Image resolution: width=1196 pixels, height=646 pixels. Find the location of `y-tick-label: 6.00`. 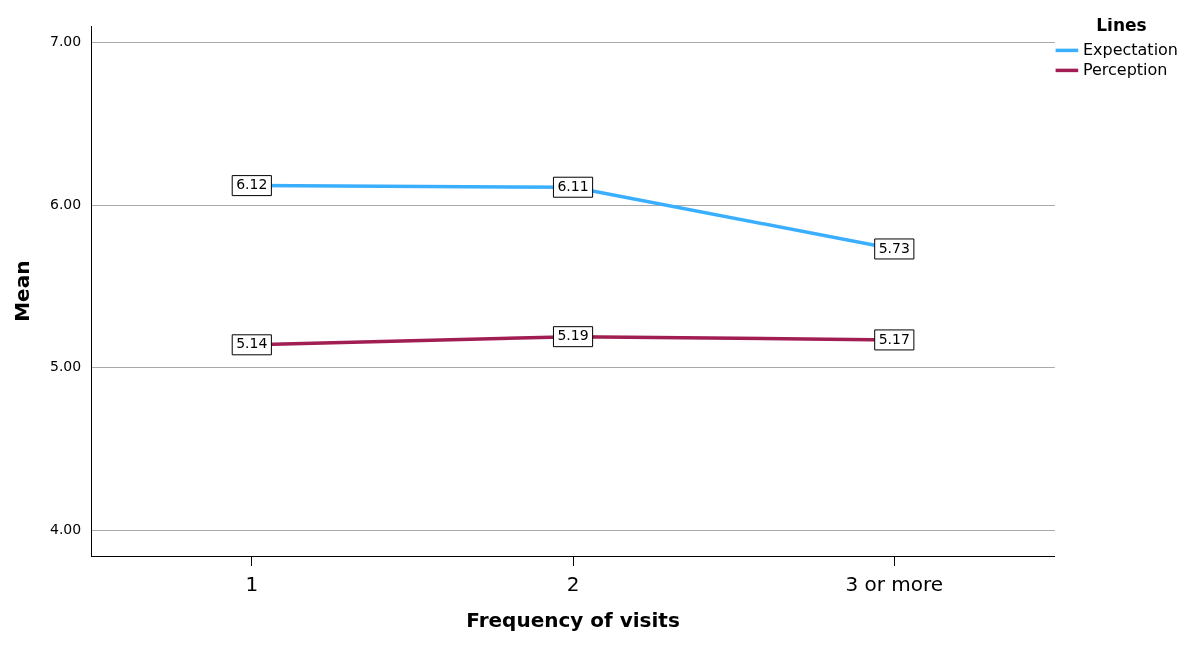

y-tick-label: 6.00 is located at coordinates (66, 203).